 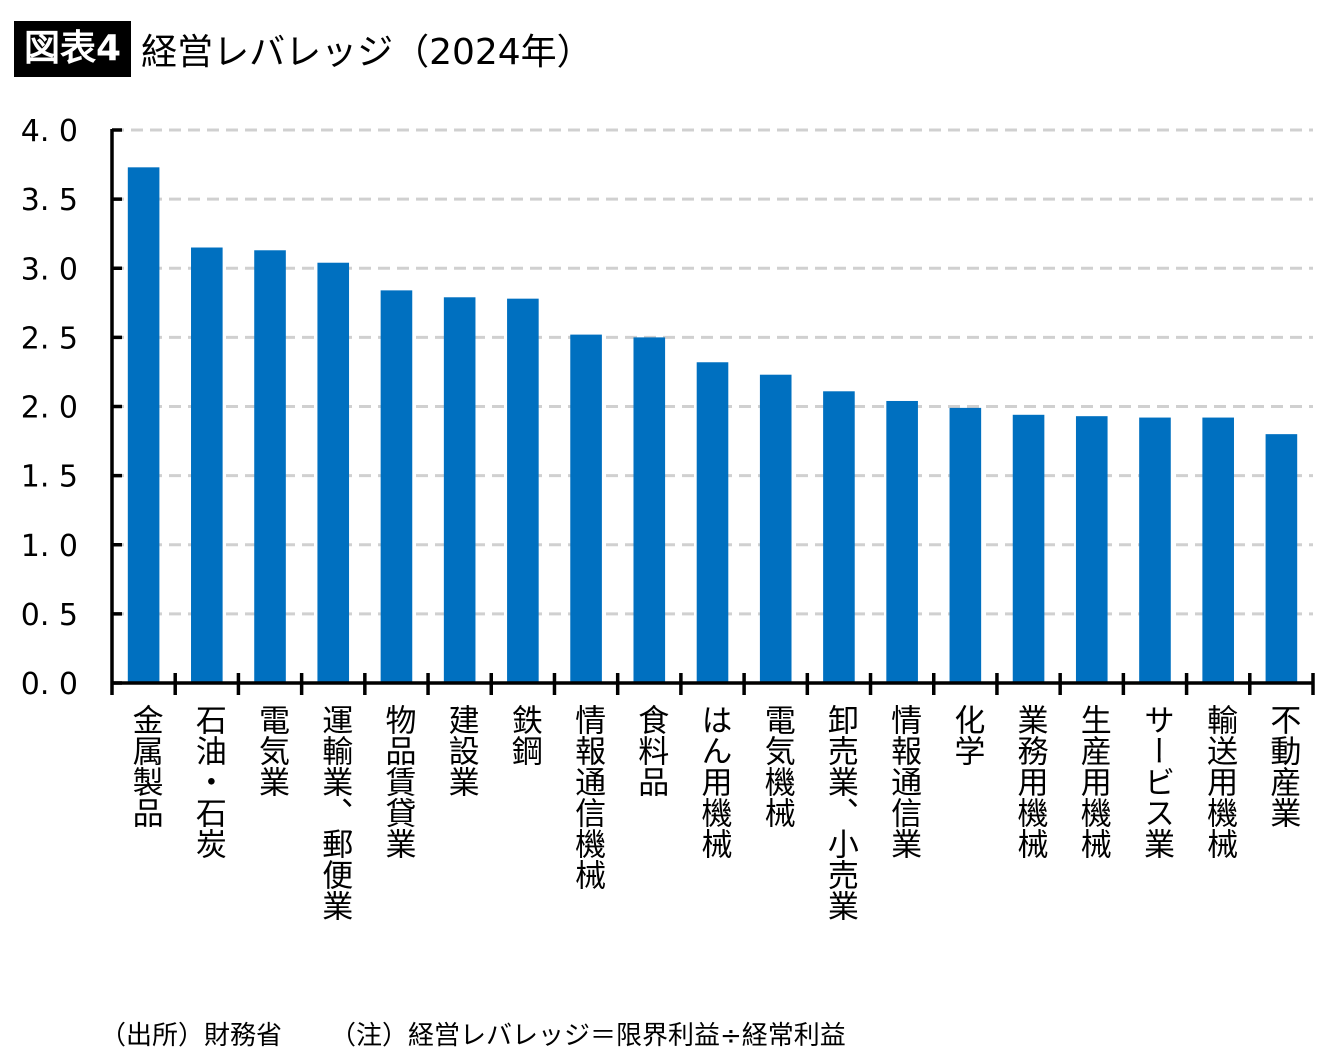 What do you see at coordinates (49, 269) in the screenshot?
I see `y-tick-label: 3. 0` at bounding box center [49, 269].